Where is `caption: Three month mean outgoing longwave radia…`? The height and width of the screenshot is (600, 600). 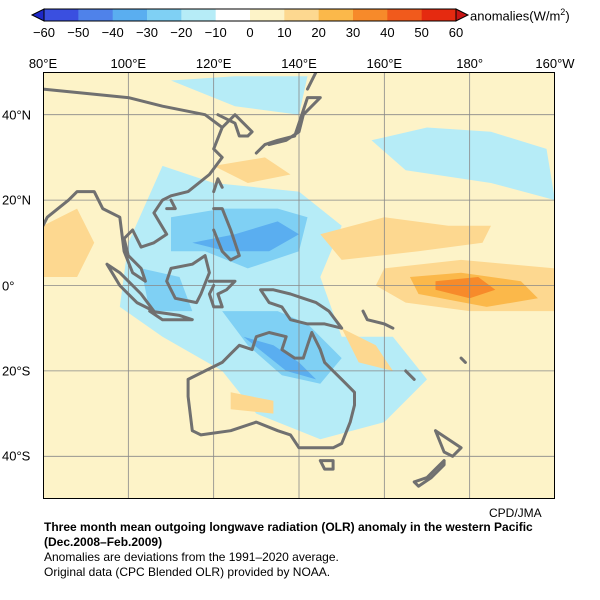
caption: Three month mean outgoing longwave radia… is located at coordinates (320, 550).